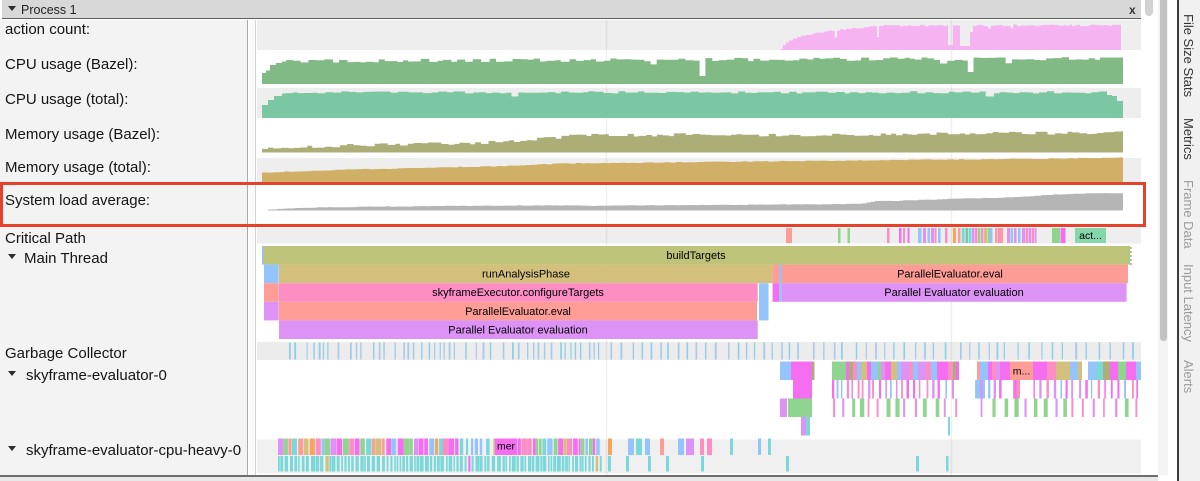  I want to click on svg-text: mer, so click(506, 447).